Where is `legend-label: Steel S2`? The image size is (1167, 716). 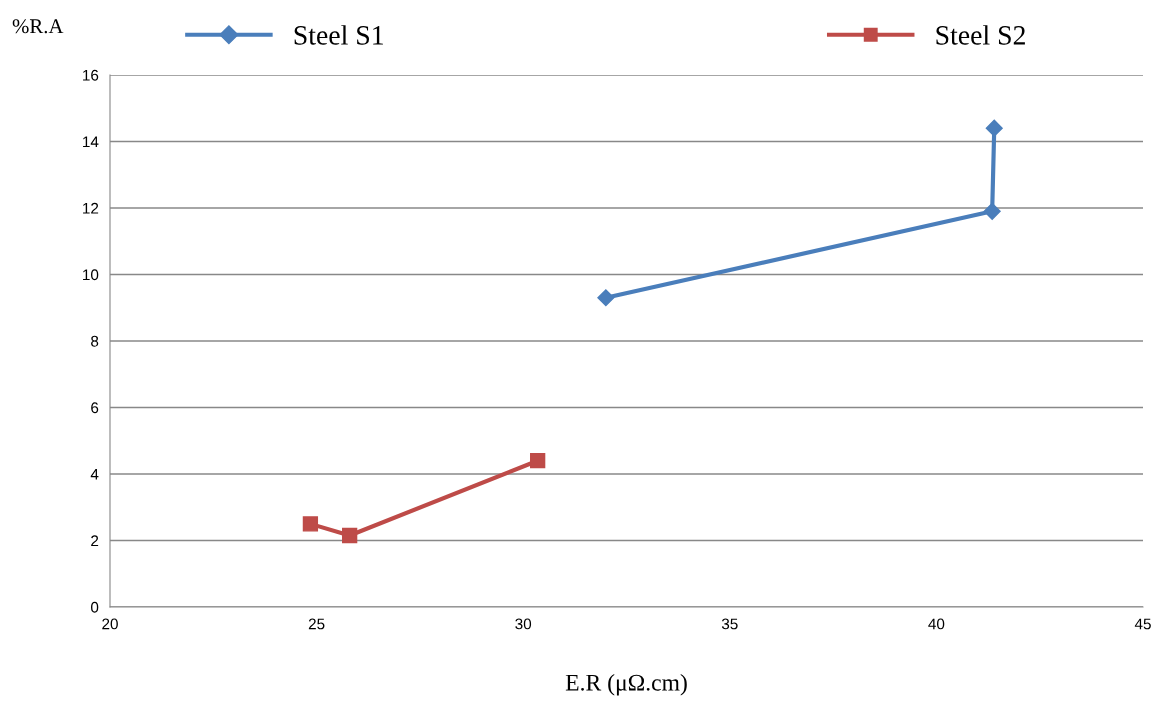 legend-label: Steel S2 is located at coordinates (980, 35).